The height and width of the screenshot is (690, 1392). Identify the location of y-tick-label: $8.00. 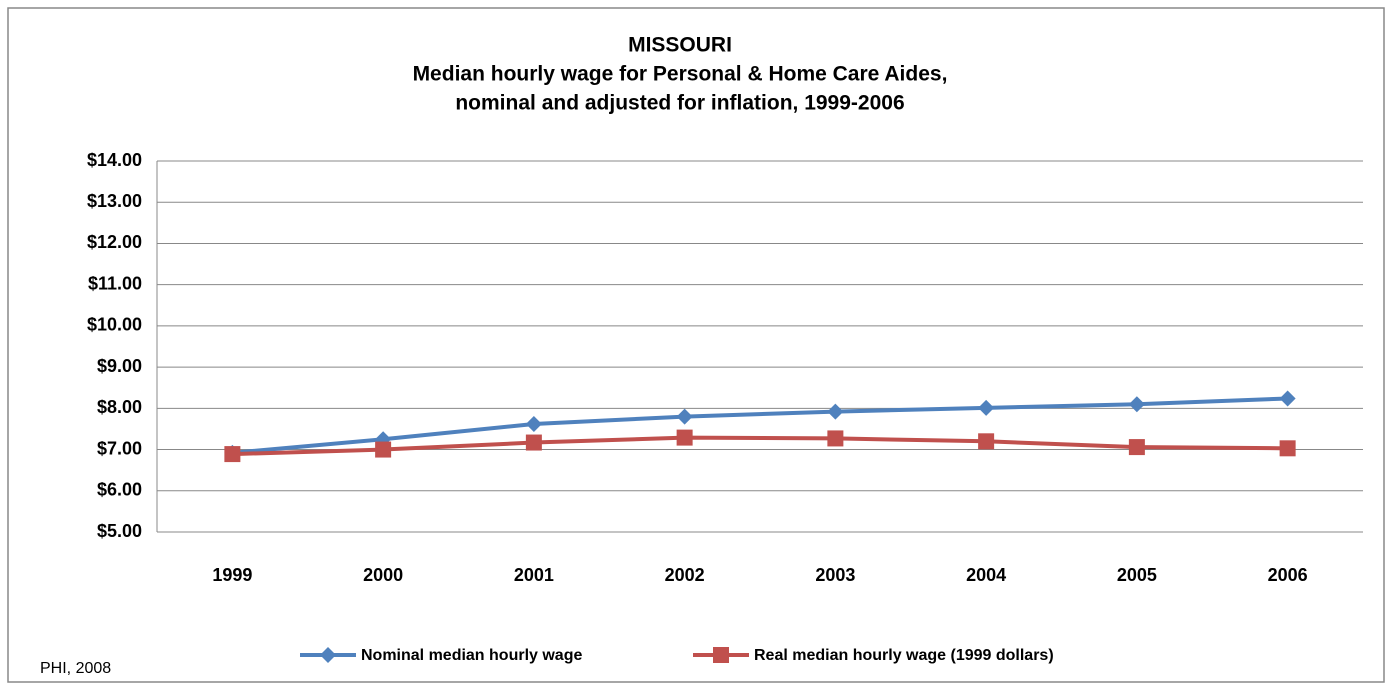
(119, 407).